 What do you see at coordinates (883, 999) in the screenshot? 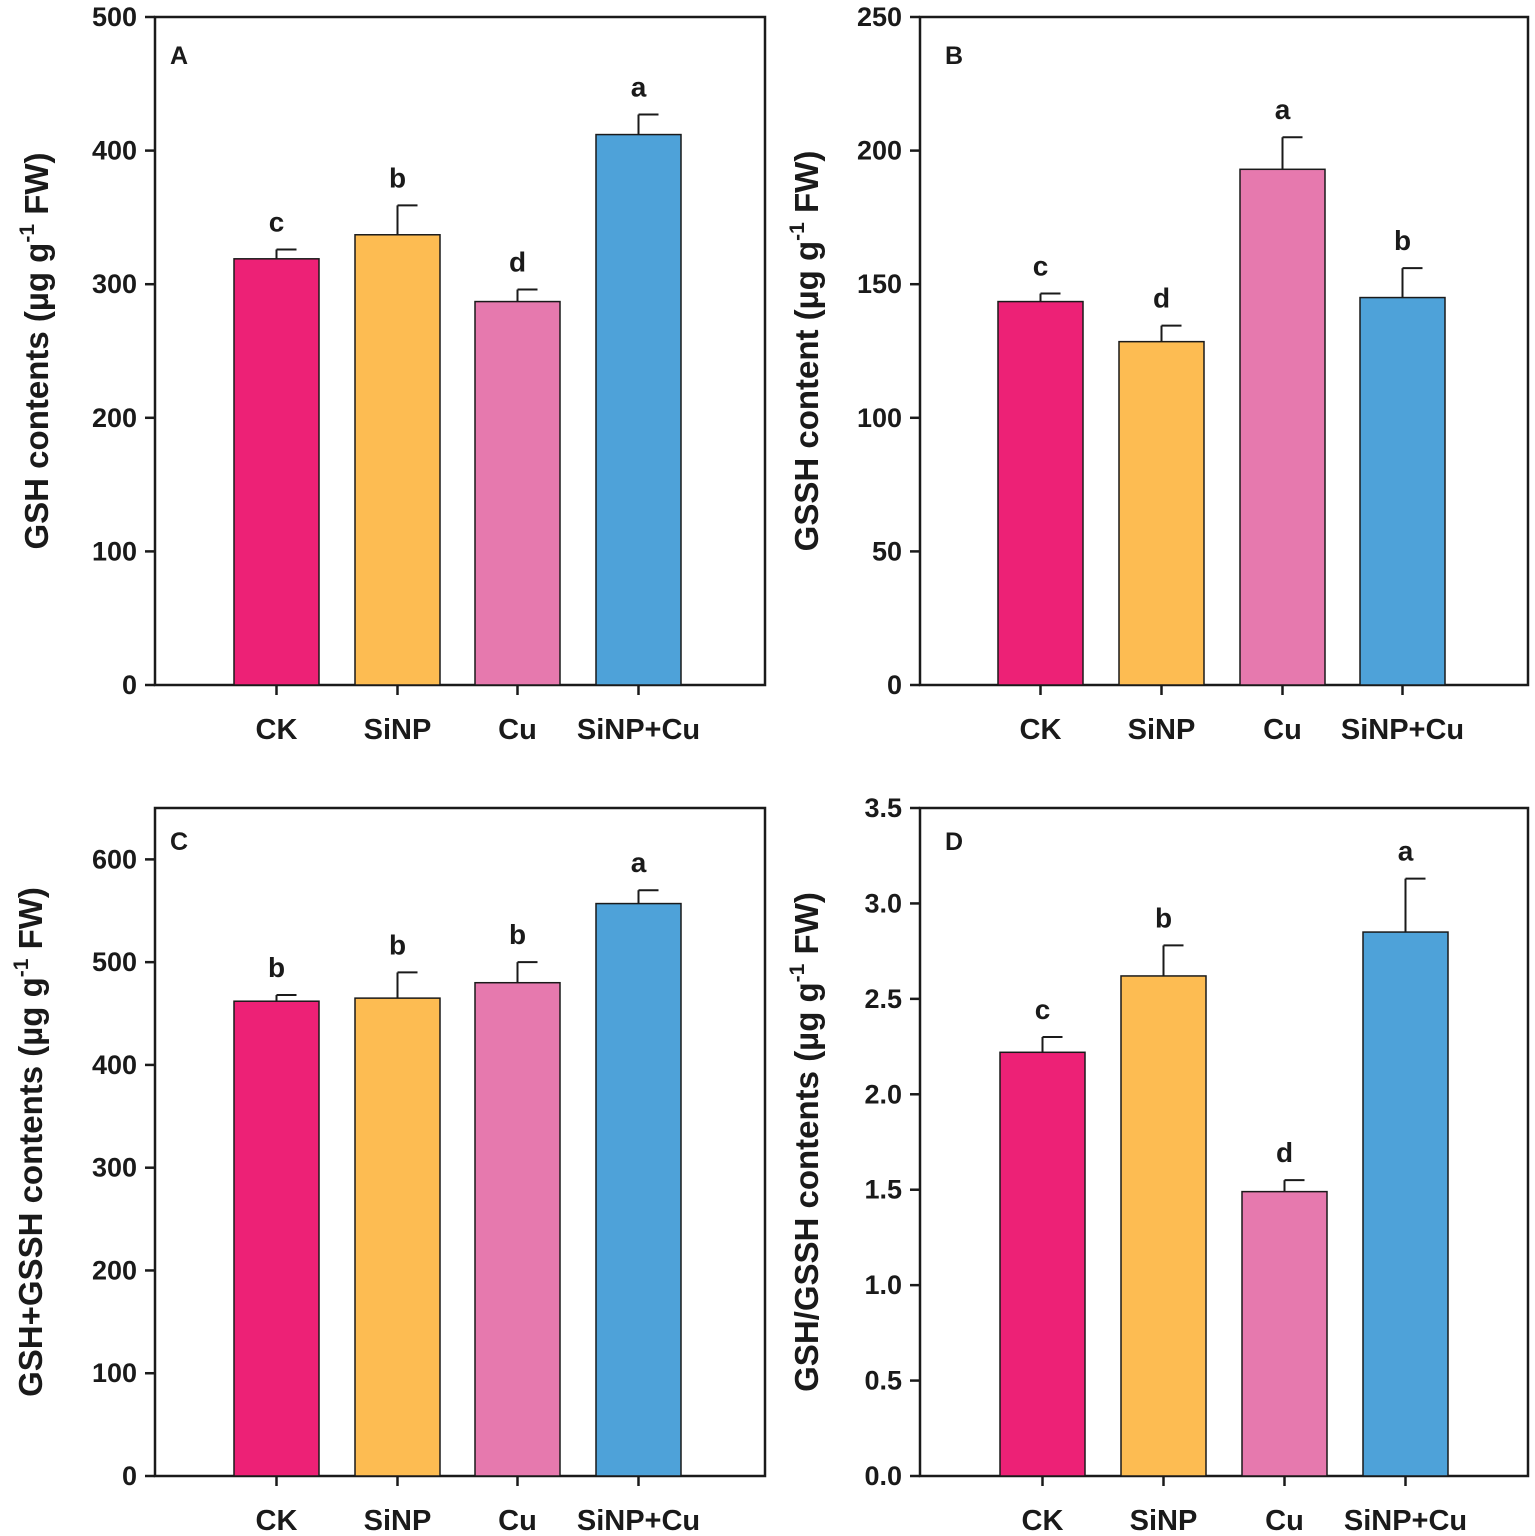
I see `y-tick-label: 2.5` at bounding box center [883, 999].